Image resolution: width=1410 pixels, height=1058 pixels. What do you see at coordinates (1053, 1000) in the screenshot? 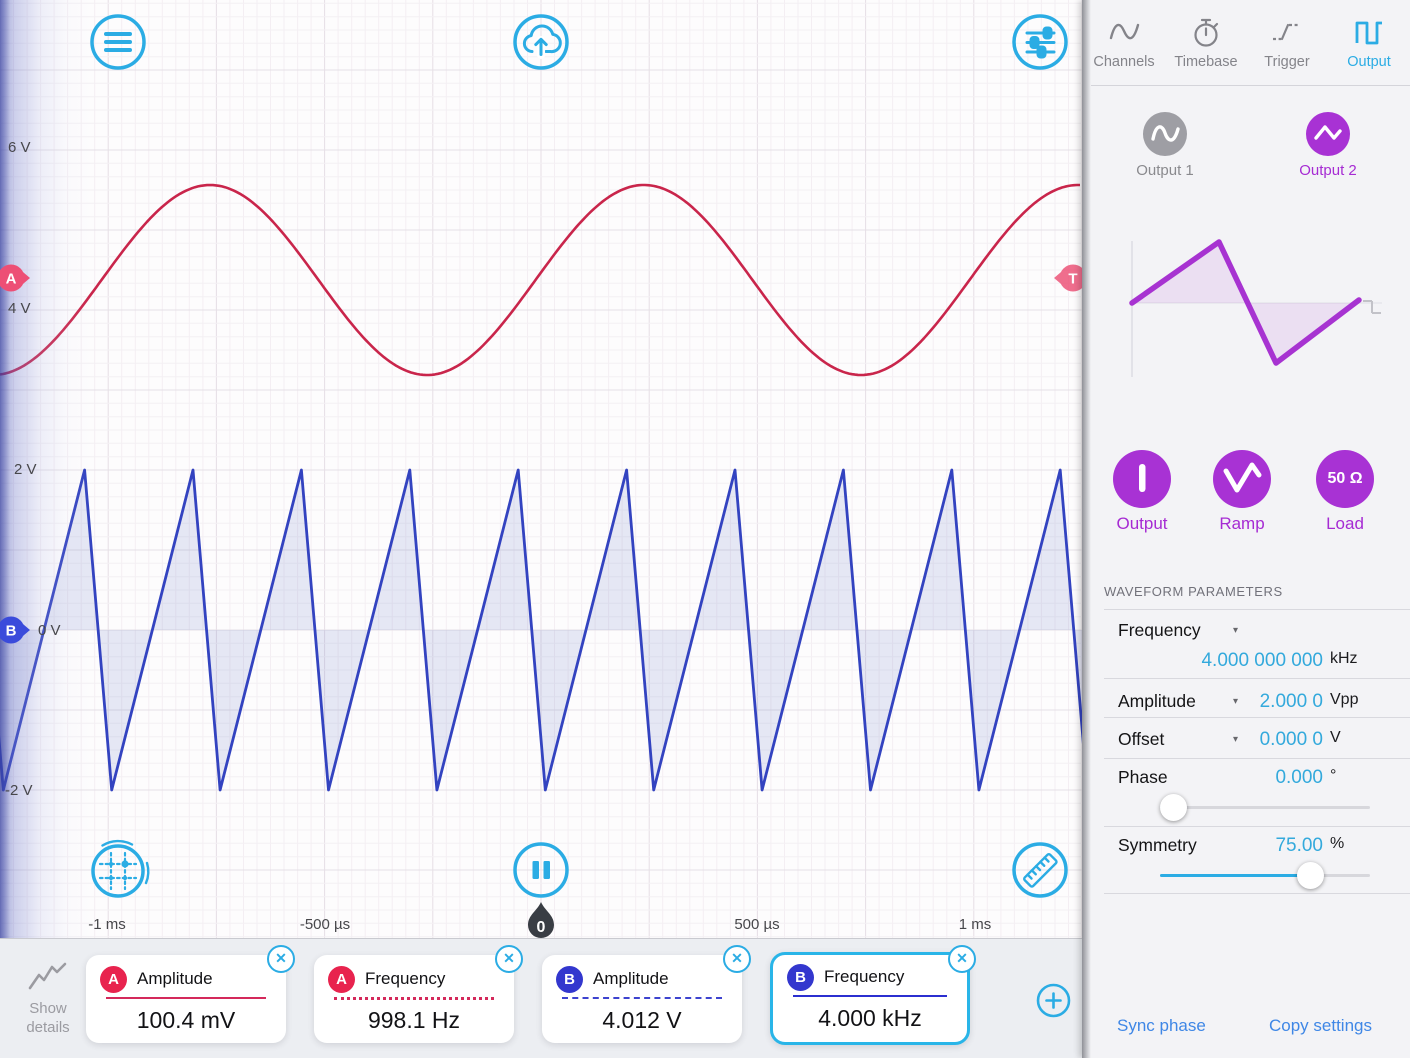
I see `add-measurement-button` at bounding box center [1053, 1000].